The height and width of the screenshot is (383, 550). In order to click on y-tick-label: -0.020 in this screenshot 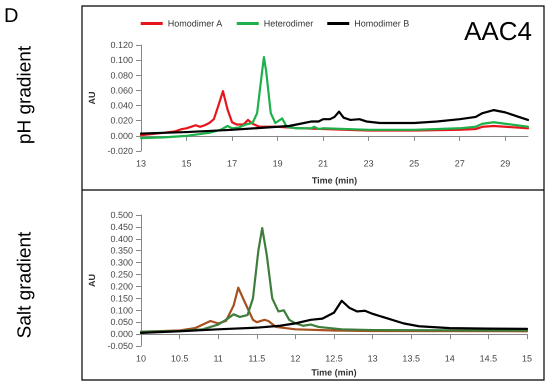, I will do `click(120, 151)`.